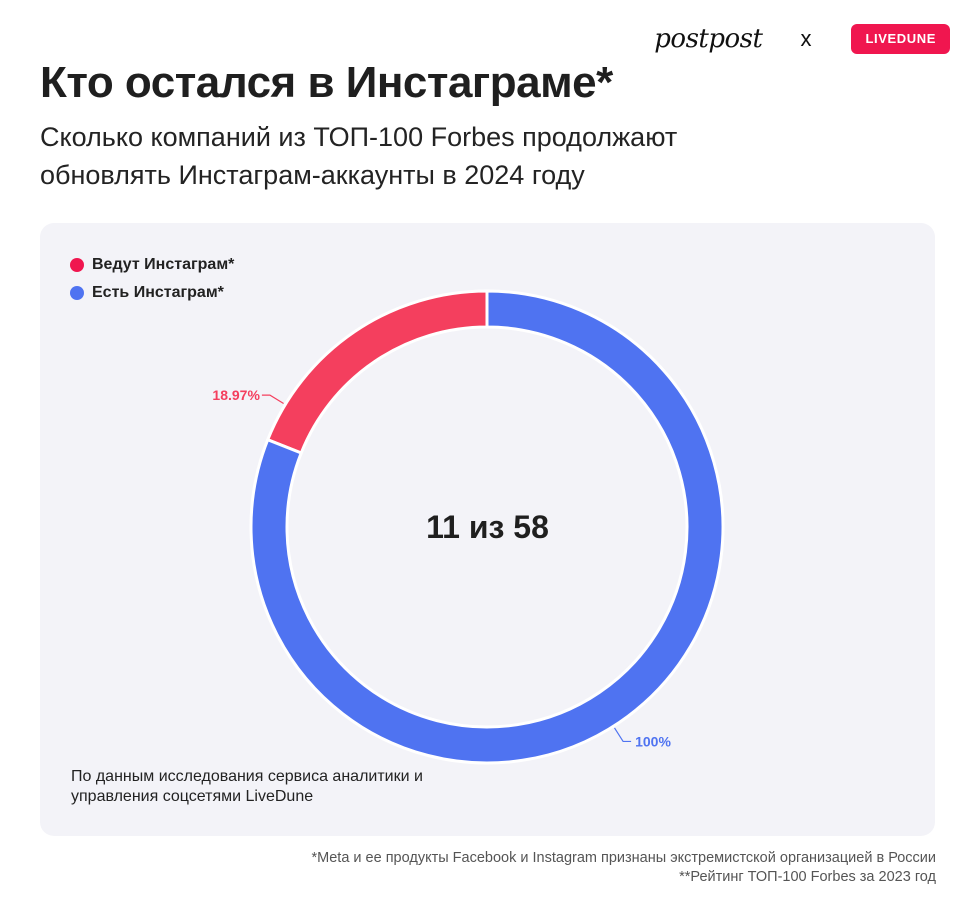 The height and width of the screenshot is (900, 976). Describe the element at coordinates (900, 39) in the screenshot. I see `livedune-logo: LIVEDUNE` at that location.